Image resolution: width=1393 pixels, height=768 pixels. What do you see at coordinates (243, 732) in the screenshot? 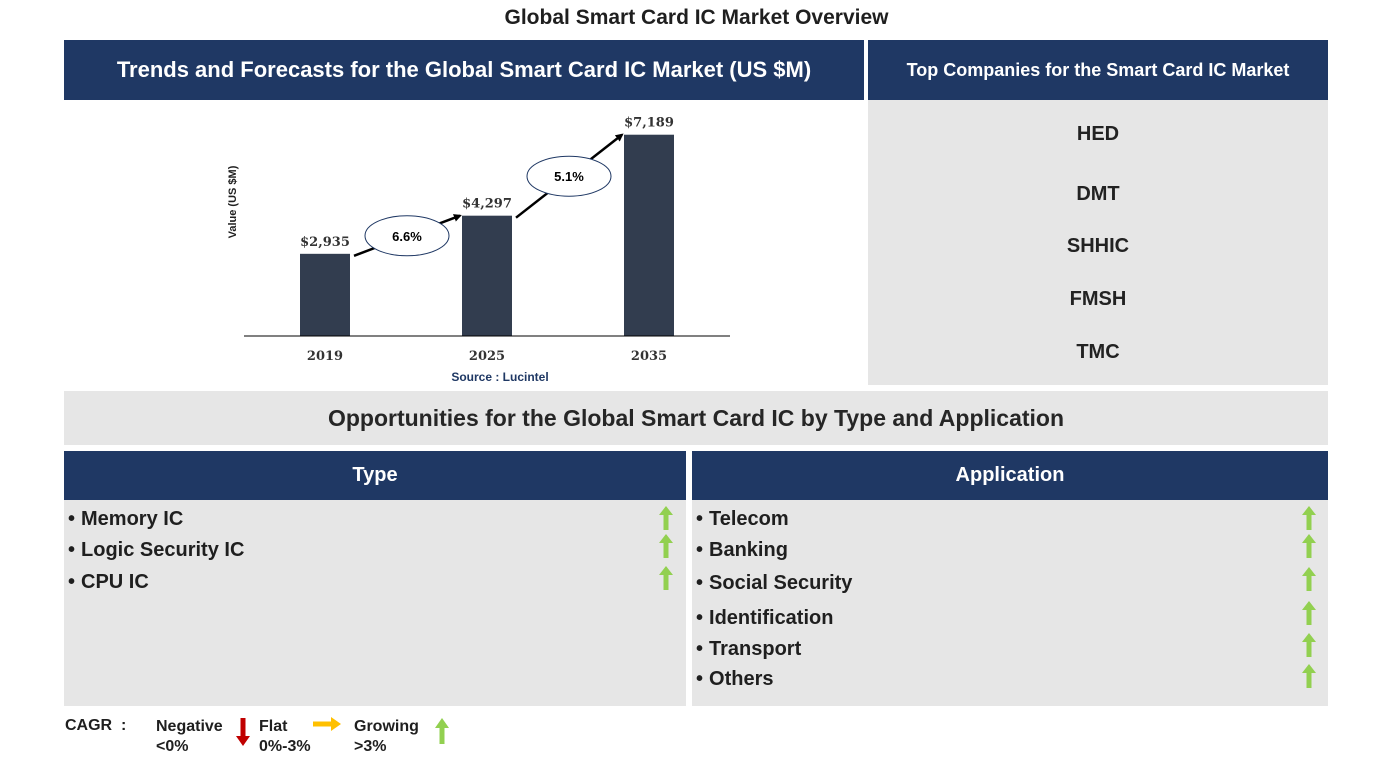
I see `down-arrow-icon` at bounding box center [243, 732].